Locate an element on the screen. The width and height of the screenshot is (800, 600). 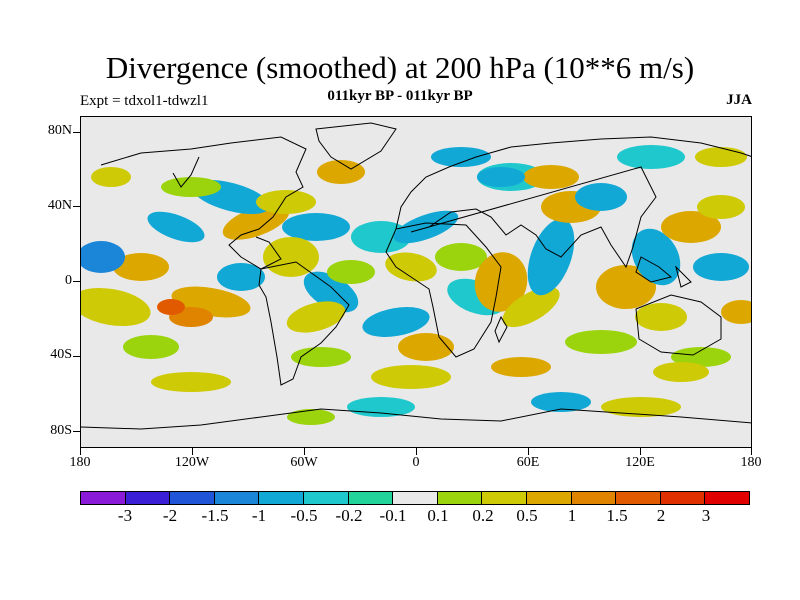
colorbar-label: 1.5 is located at coordinates (617, 515).